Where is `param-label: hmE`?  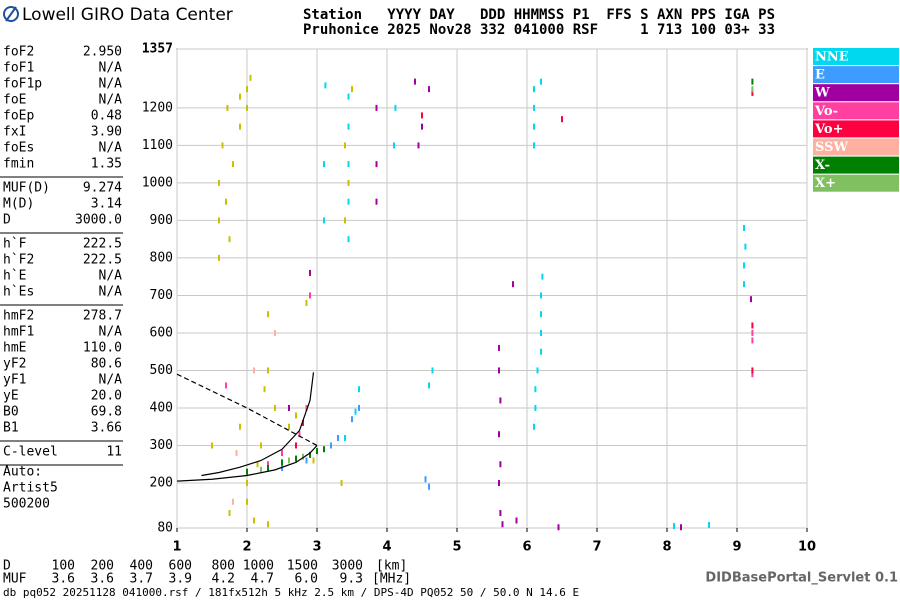 param-label: hmE is located at coordinates (14, 348).